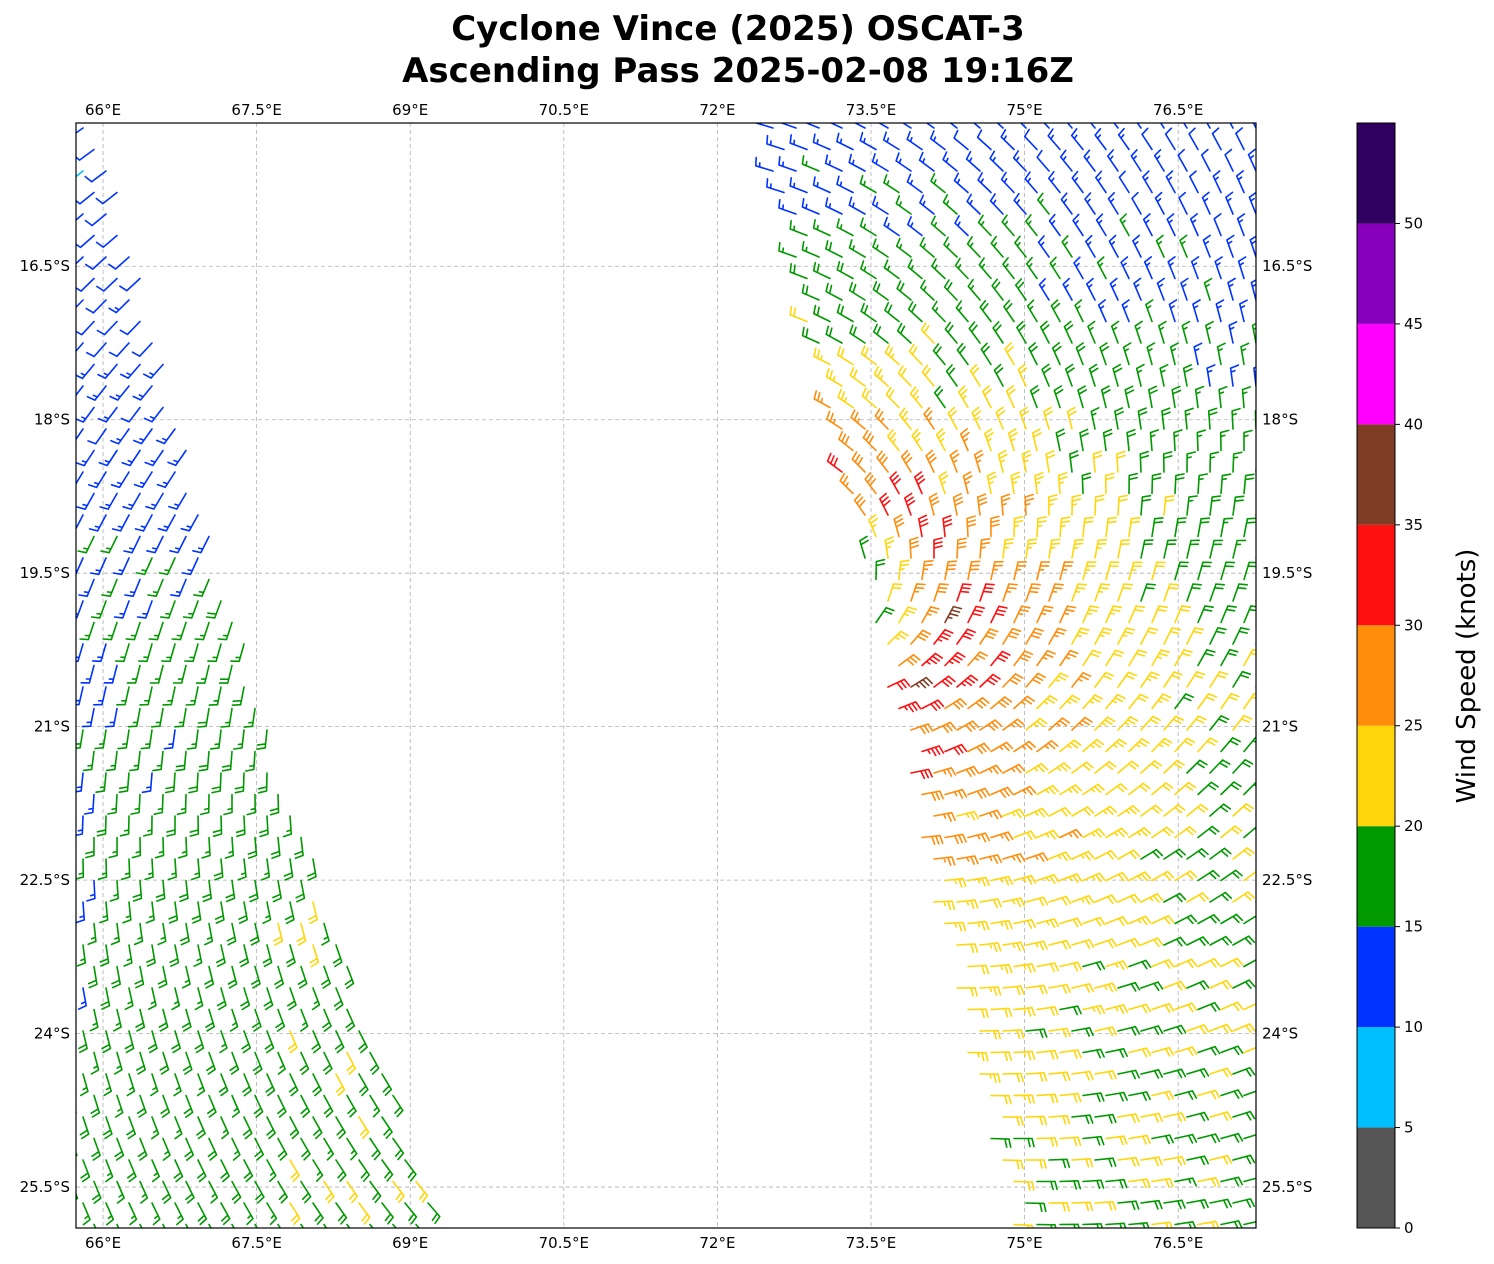 This screenshot has height=1264, width=1494. What do you see at coordinates (1376, 173) in the screenshot?
I see `colorbar-segment` at bounding box center [1376, 173].